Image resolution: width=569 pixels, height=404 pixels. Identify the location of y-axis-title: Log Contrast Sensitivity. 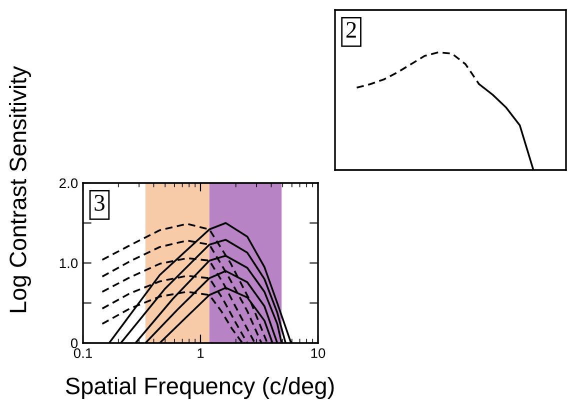
(20, 189).